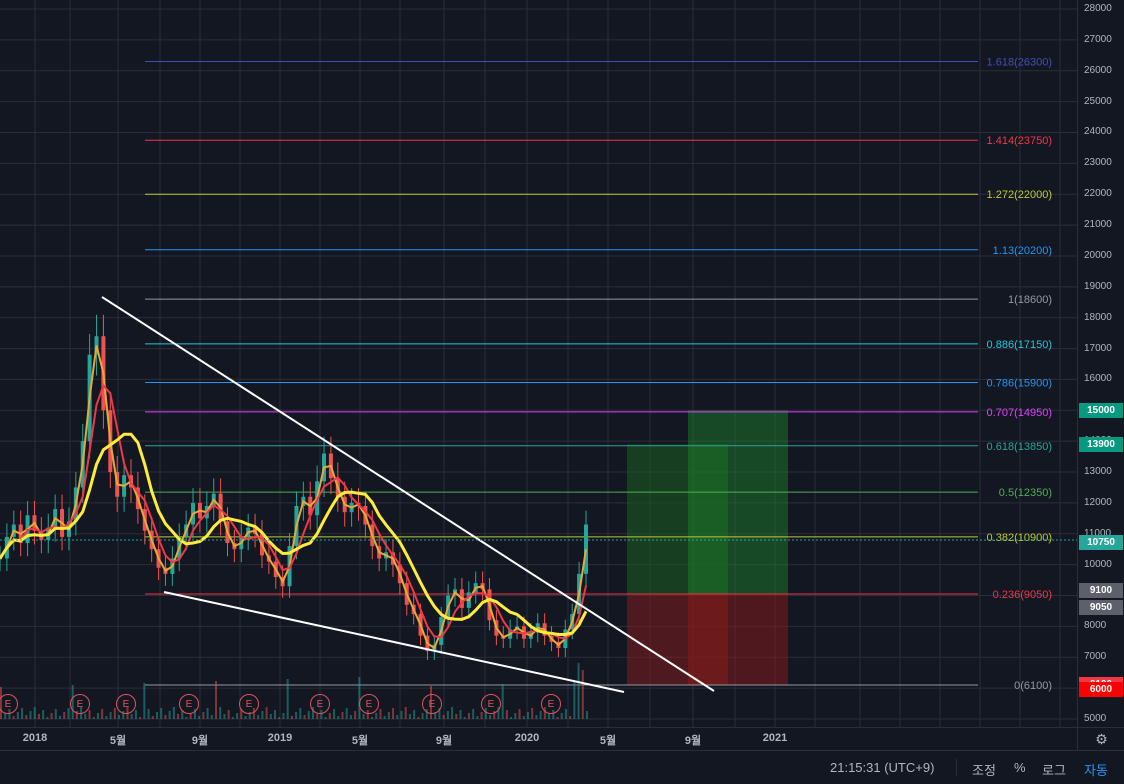  What do you see at coordinates (693, 741) in the screenshot?
I see `time-tick-label: 9월` at bounding box center [693, 741].